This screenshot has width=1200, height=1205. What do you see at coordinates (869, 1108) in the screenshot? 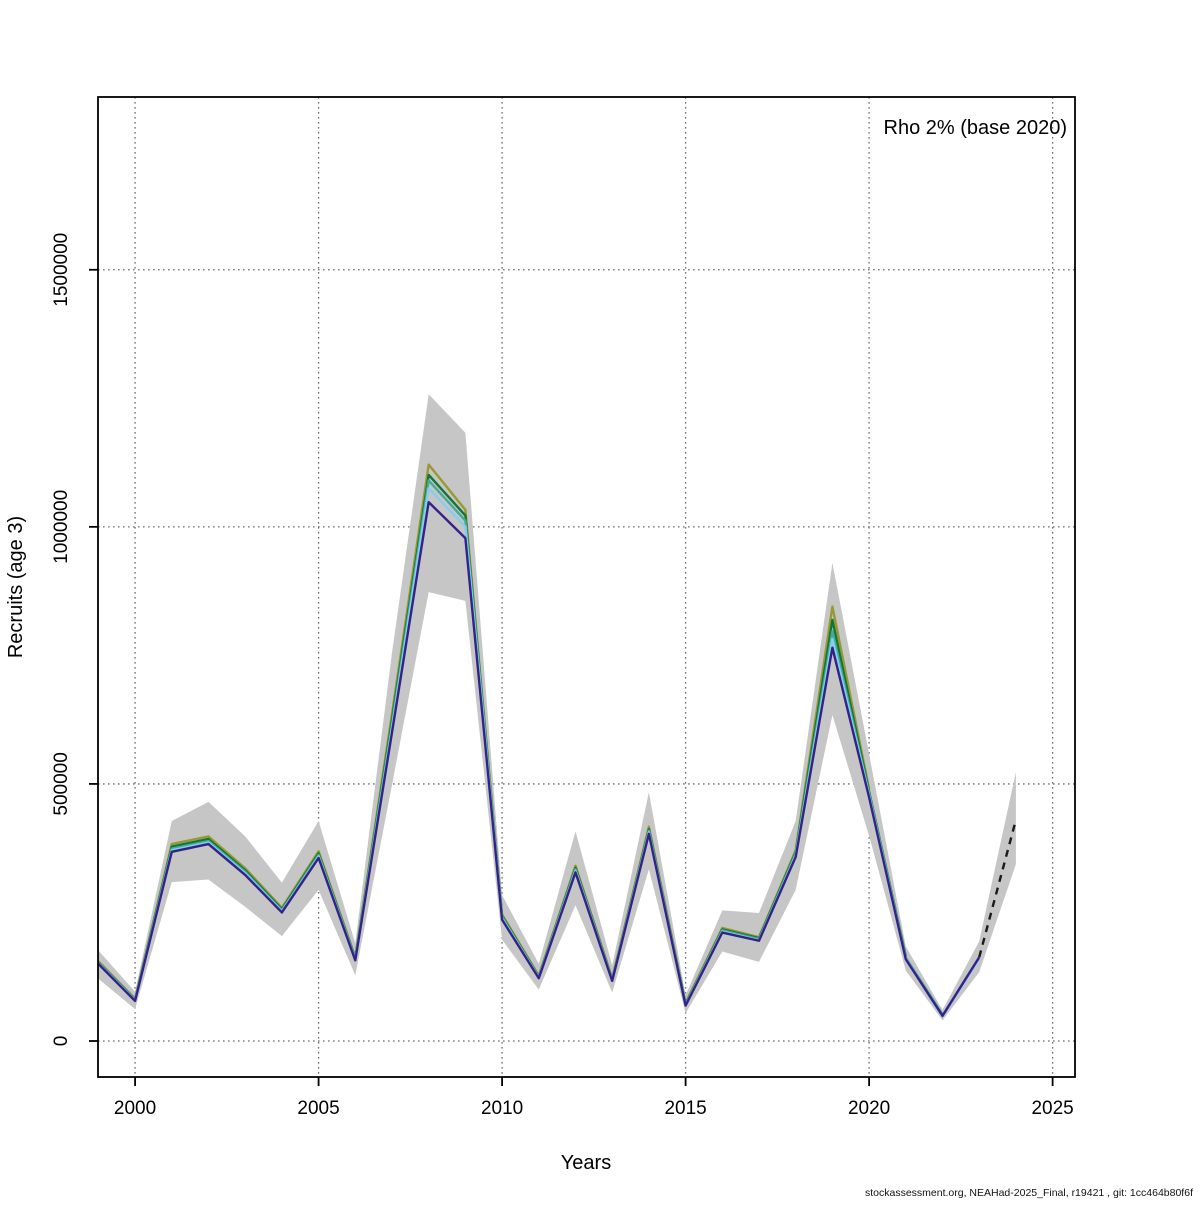
I see `x-tick-label: 2020` at bounding box center [869, 1108].